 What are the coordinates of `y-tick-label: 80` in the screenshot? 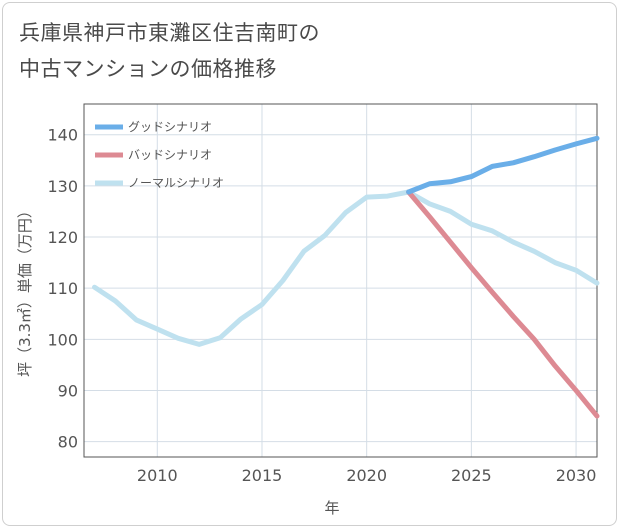 It's located at (68, 442).